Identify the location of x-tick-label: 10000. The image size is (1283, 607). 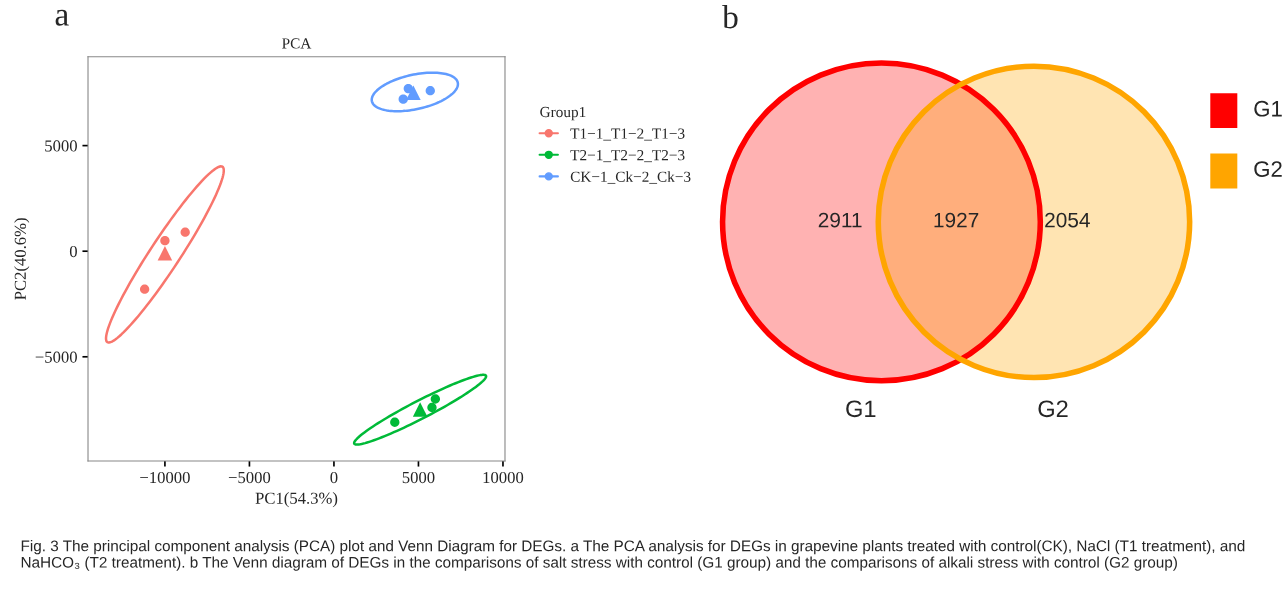
(503, 477).